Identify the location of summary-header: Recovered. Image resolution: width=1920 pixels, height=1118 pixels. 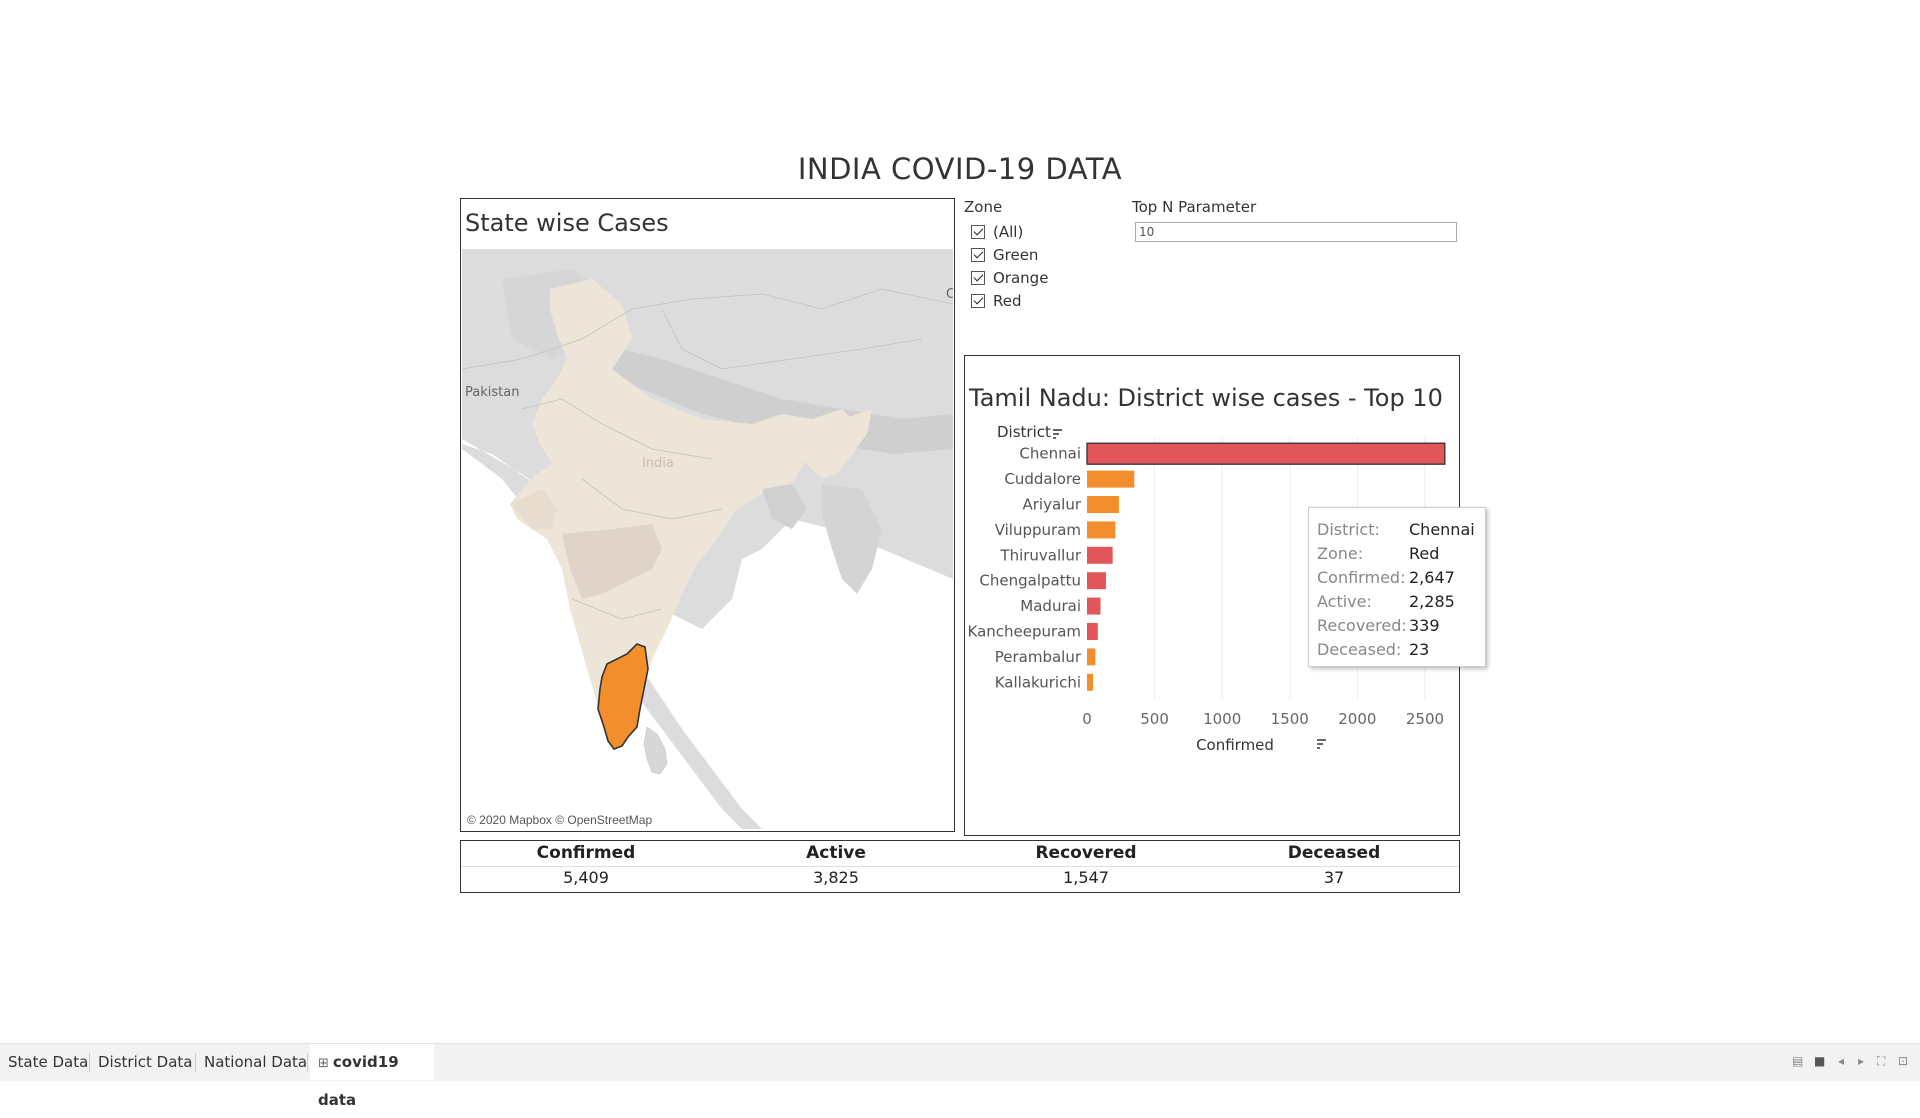
(1086, 853).